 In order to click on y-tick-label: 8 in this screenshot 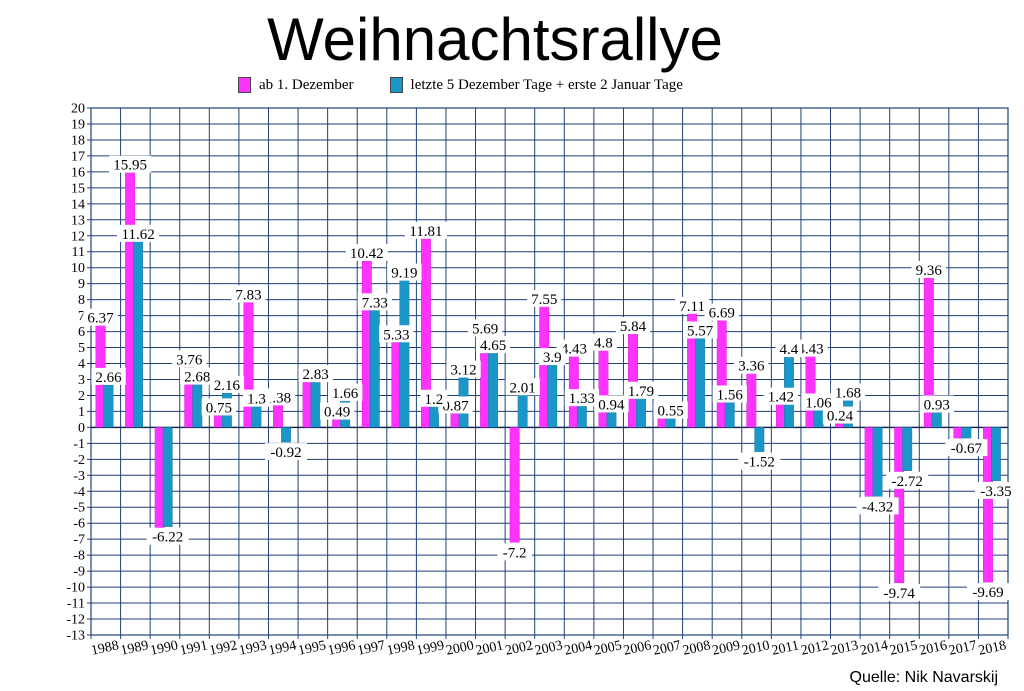, I will do `click(81, 300)`.